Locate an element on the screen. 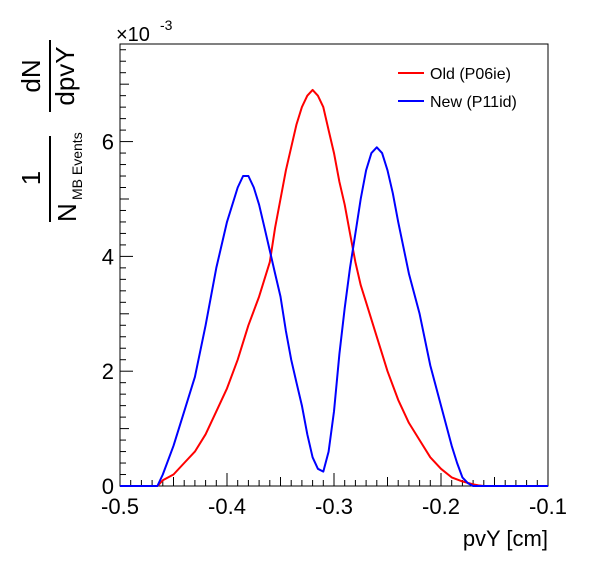  y-multiplier-base: ×10 is located at coordinates (133, 35).